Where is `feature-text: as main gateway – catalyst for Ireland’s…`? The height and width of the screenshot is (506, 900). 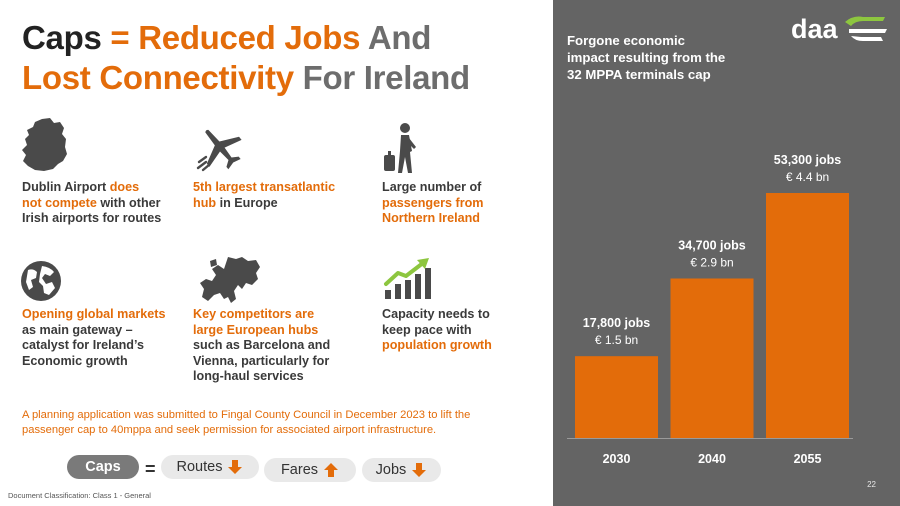 feature-text: as main gateway – catalyst for Ireland’s… is located at coordinates (83, 345).